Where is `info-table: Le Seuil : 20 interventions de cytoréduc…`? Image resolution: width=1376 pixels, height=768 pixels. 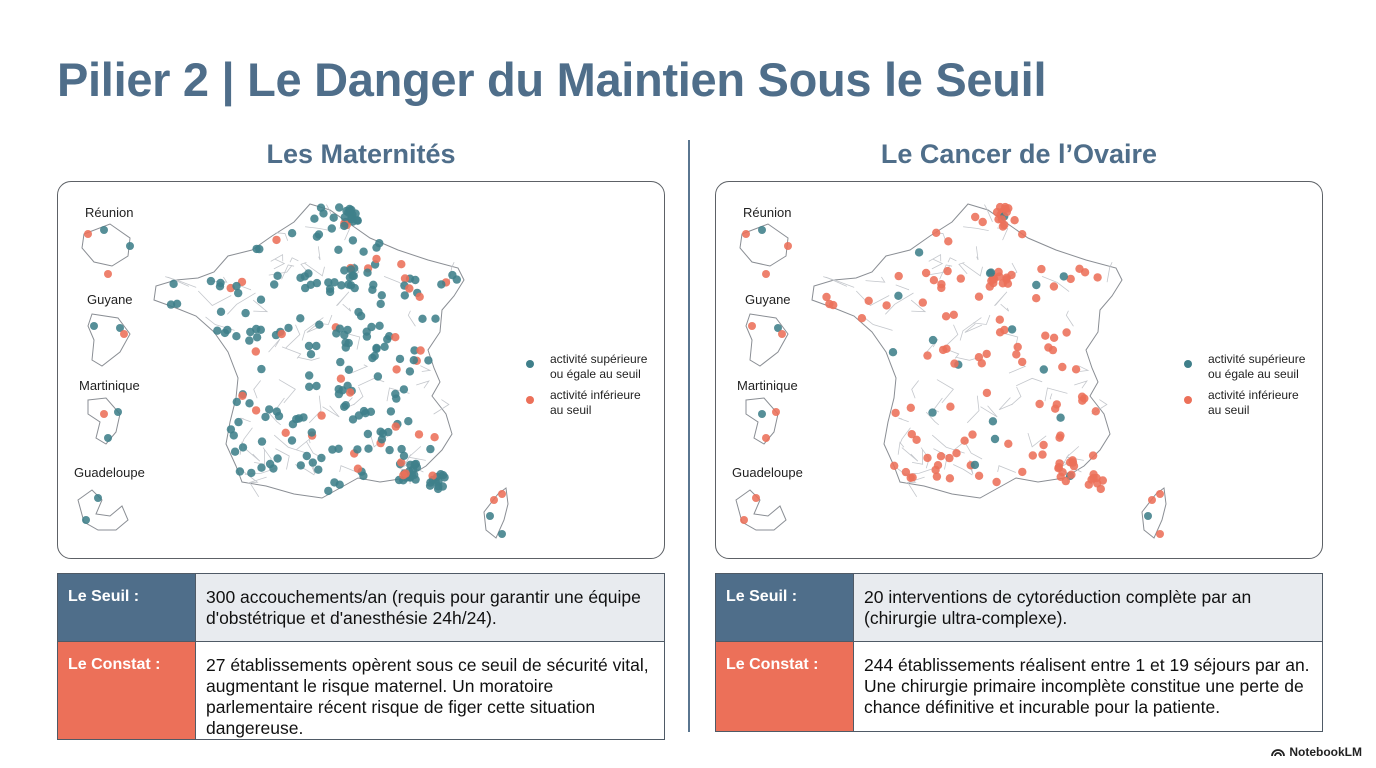
info-table: Le Seuil : 20 interventions de cytoréduc… is located at coordinates (1019, 652).